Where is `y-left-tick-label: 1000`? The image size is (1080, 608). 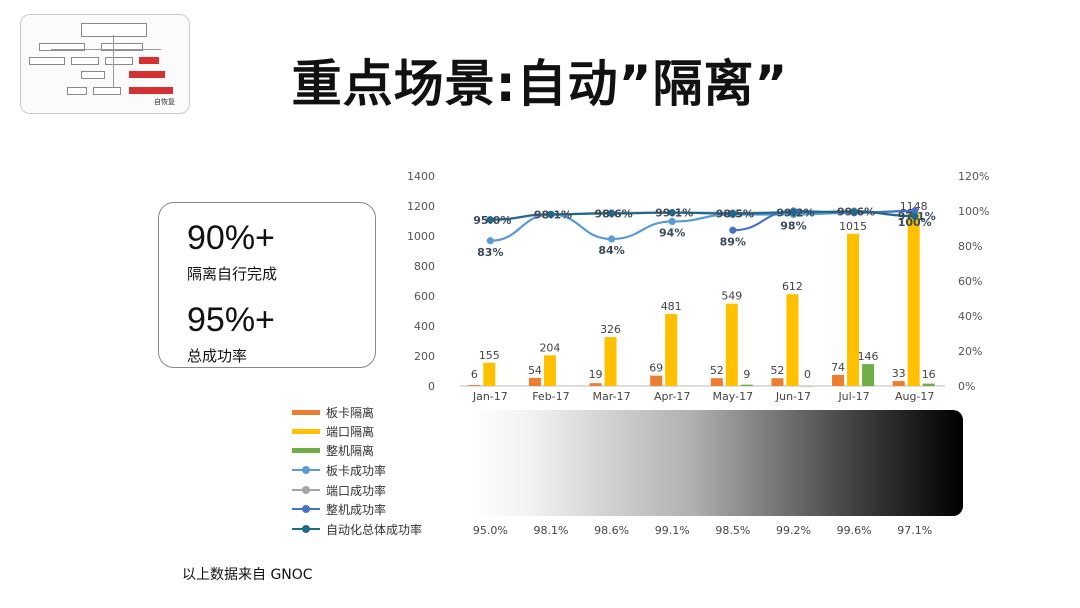
y-left-tick-label: 1000 is located at coordinates (421, 236).